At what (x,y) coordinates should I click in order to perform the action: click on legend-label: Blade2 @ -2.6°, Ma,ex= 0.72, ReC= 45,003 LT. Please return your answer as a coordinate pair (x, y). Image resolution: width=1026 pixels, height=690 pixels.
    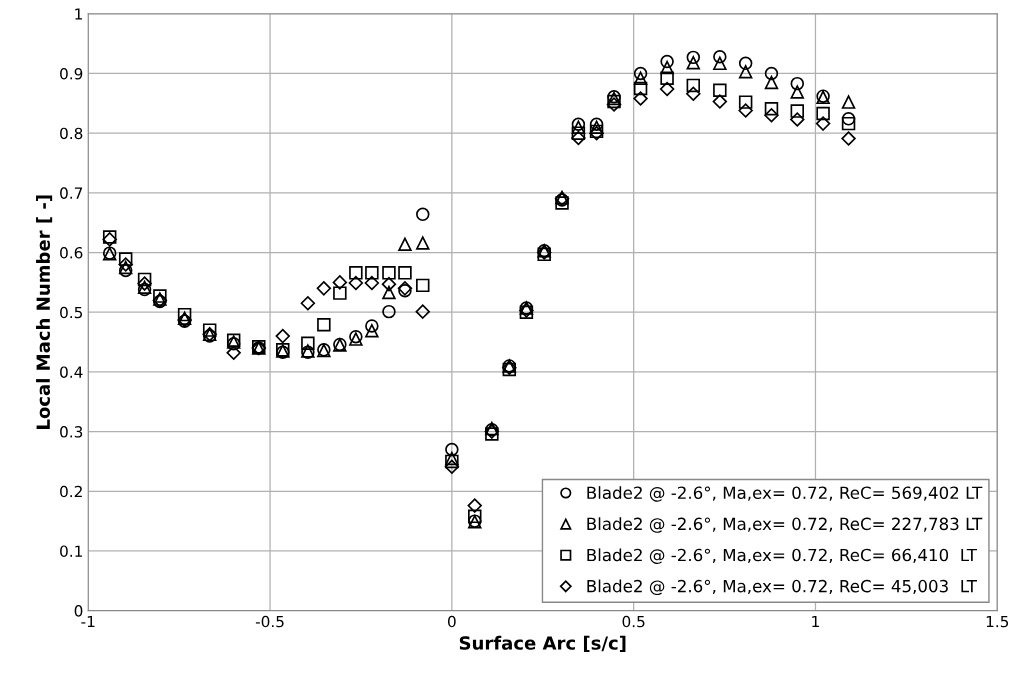
    Looking at the image, I should click on (782, 587).